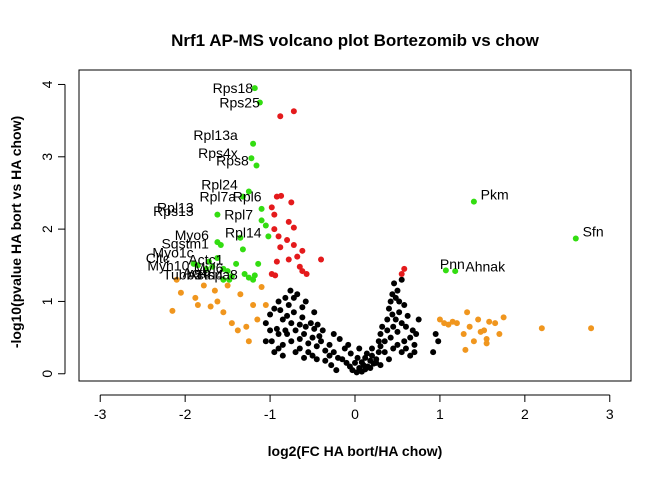 This screenshot has height=485, width=672. What do you see at coordinates (495, 194) in the screenshot?
I see `point-label: Pkm` at bounding box center [495, 194].